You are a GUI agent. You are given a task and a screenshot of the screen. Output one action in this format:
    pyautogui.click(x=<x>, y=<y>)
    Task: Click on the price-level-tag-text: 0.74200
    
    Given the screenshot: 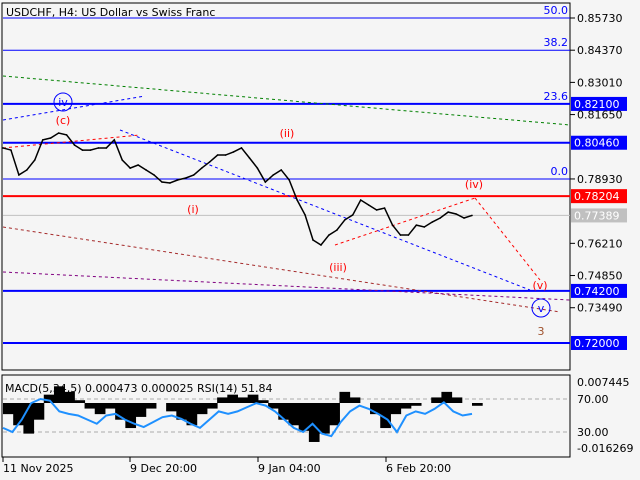 What is the action you would take?
    pyautogui.click(x=597, y=291)
    